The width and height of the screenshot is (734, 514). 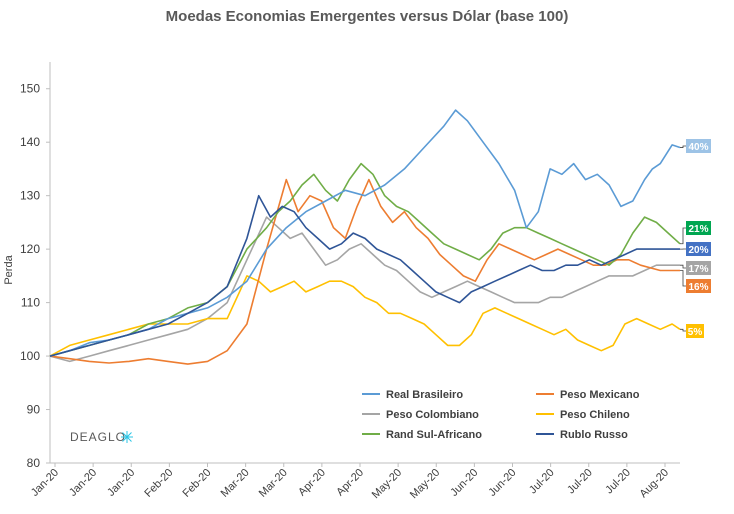 I want to click on y-tick-label: 80, so click(x=34, y=463).